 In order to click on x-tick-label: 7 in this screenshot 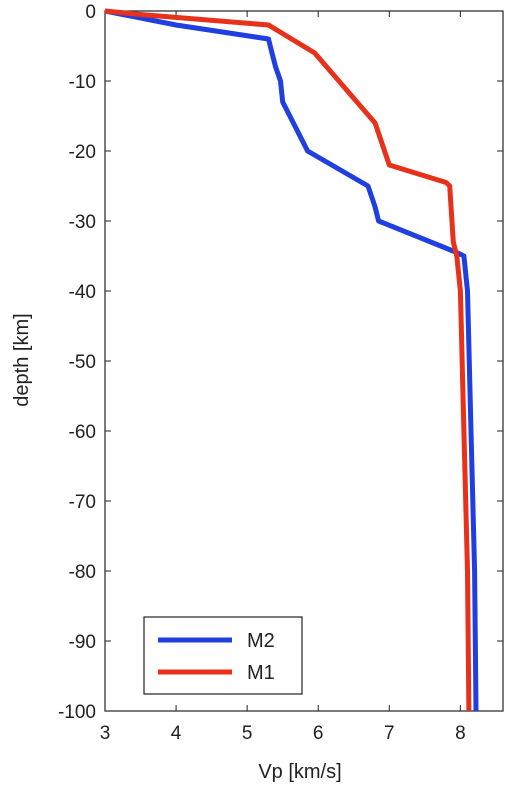, I will do `click(389, 733)`.